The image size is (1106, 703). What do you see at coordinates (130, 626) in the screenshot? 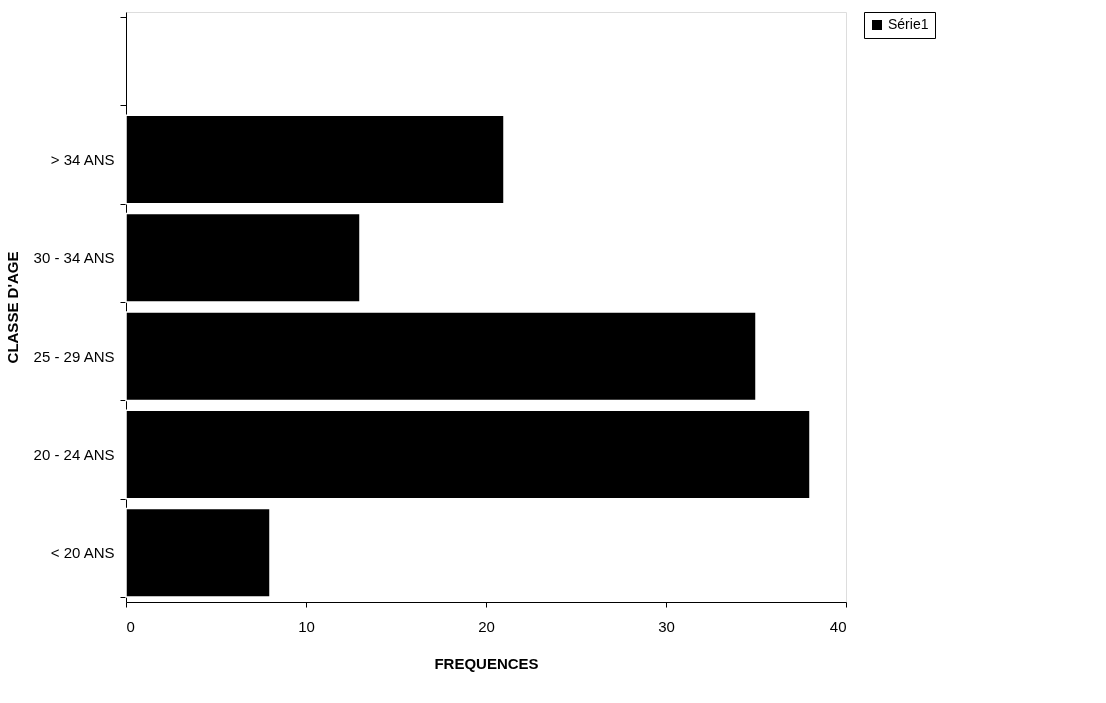
I see `x-tick-label: 0` at bounding box center [130, 626].